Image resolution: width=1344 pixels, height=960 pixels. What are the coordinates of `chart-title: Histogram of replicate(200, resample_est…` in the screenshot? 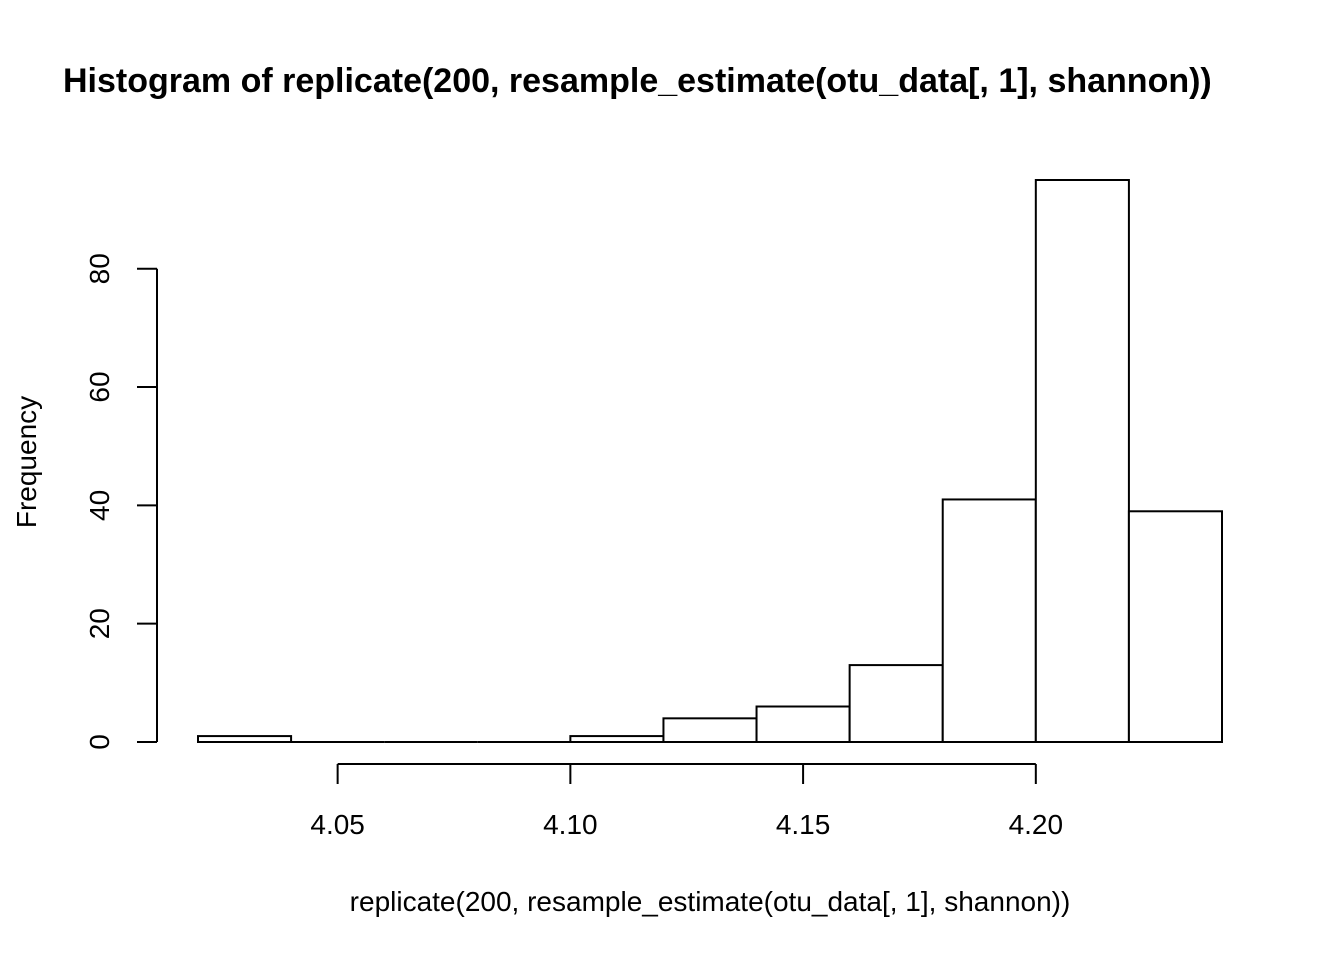 It's located at (637, 81).